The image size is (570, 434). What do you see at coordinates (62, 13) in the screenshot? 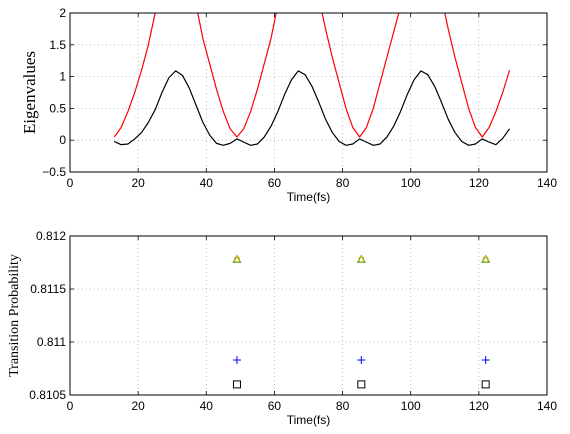
I see `y-tick-label: 2` at bounding box center [62, 13].